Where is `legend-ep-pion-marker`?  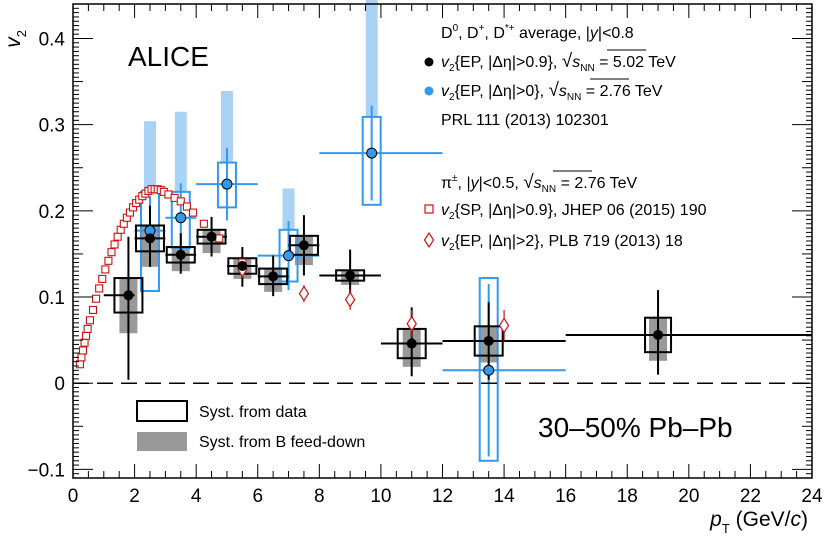 legend-ep-pion-marker is located at coordinates (429, 240).